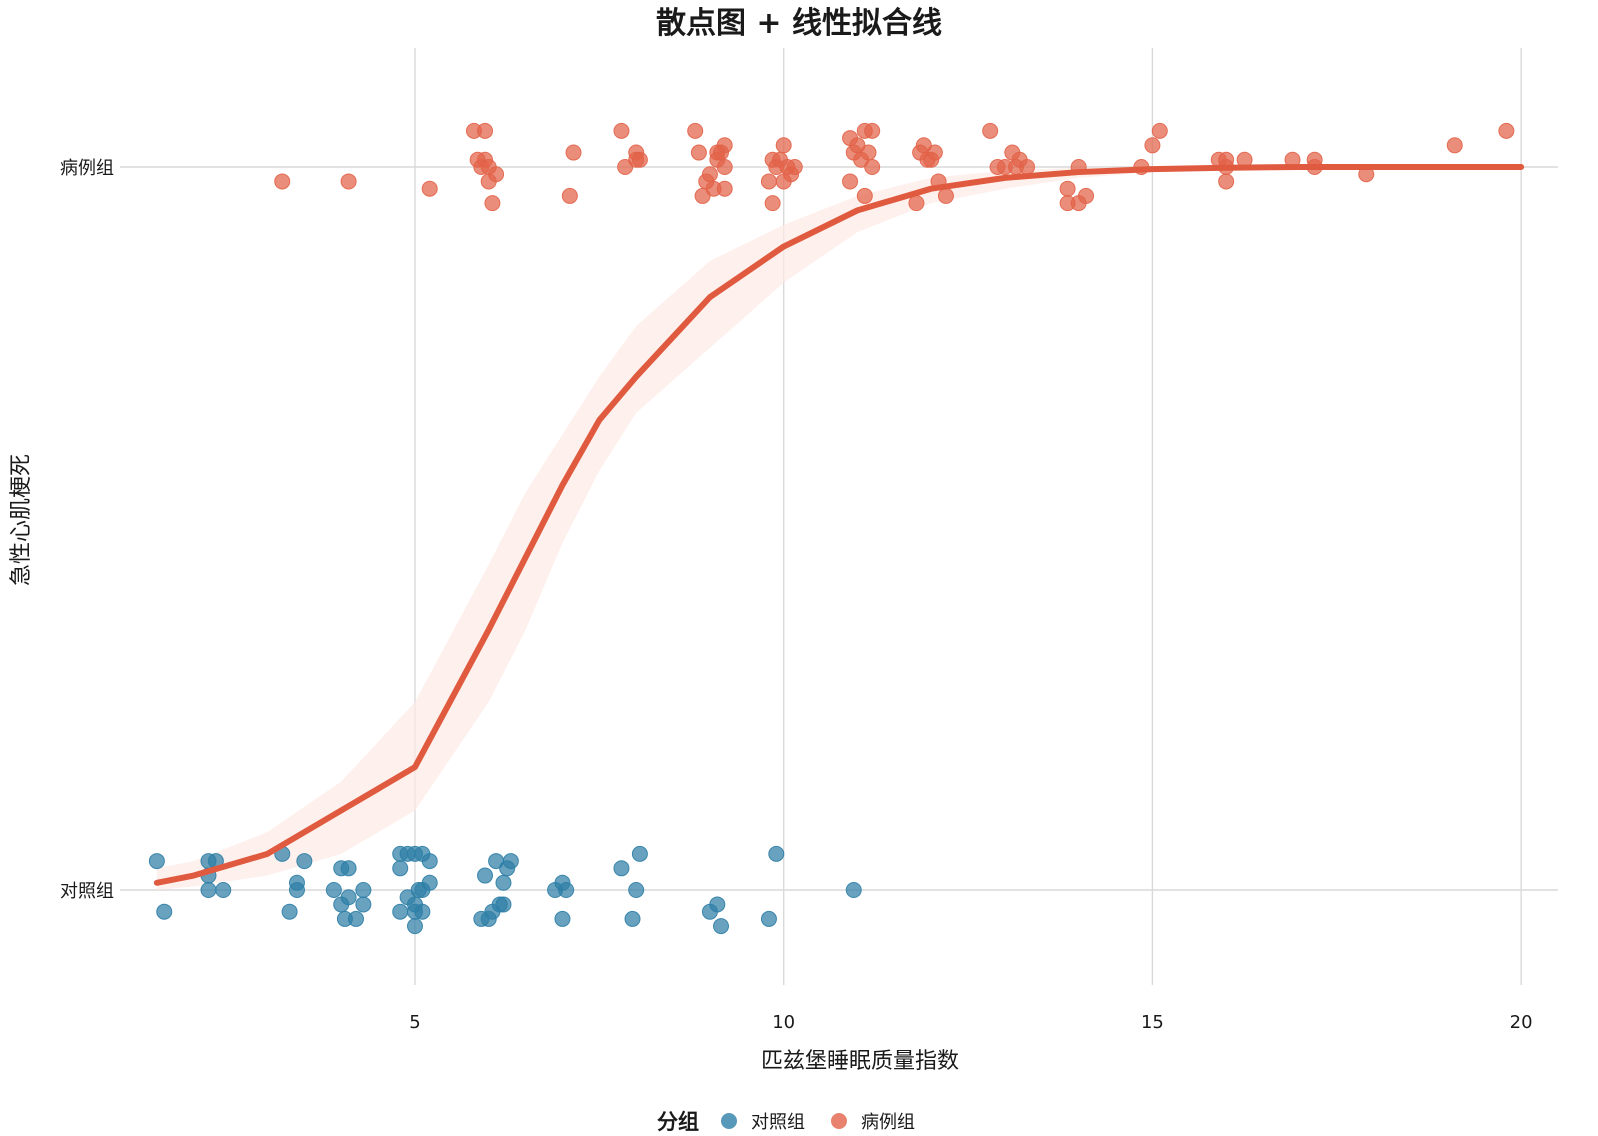 Image resolution: width=1598 pixels, height=1136 pixels. What do you see at coordinates (1521, 1022) in the screenshot?
I see `x-tick-label-3: 20` at bounding box center [1521, 1022].